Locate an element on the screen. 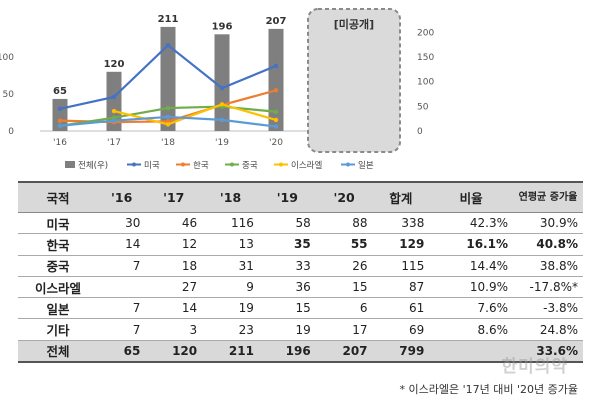  table-cell: 31 is located at coordinates (230, 266).